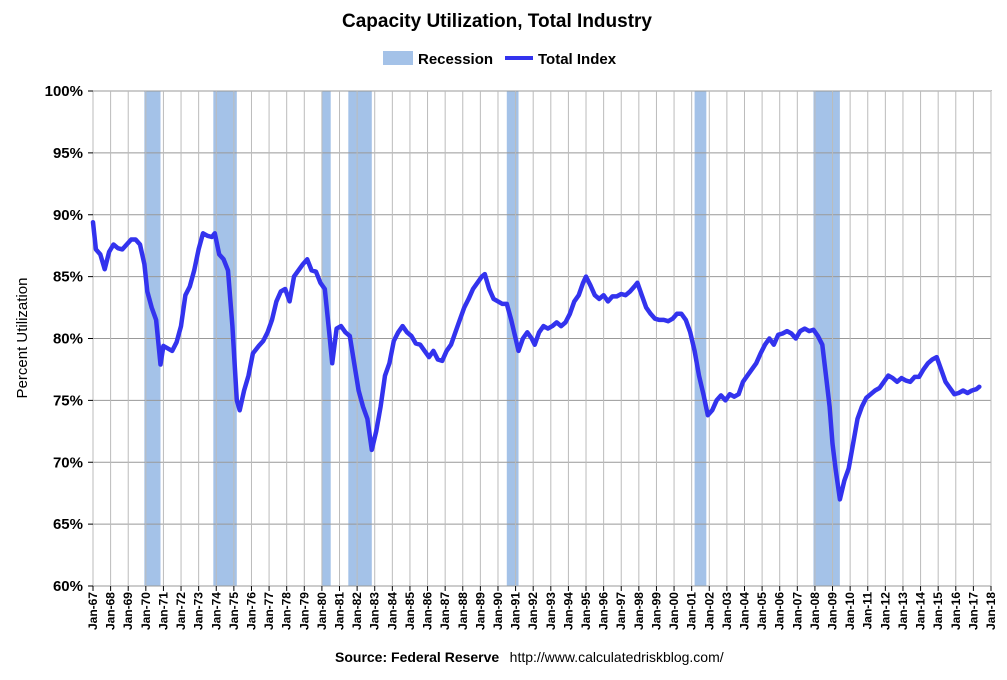 The height and width of the screenshot is (680, 1007). What do you see at coordinates (516, 611) in the screenshot?
I see `x-tick-label: Jan-91` at bounding box center [516, 611].